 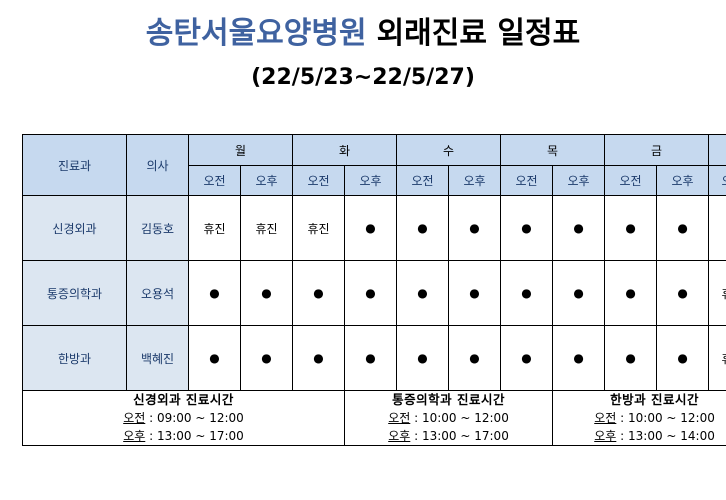 I want to click on row-department: 한방과, so click(x=74, y=358).